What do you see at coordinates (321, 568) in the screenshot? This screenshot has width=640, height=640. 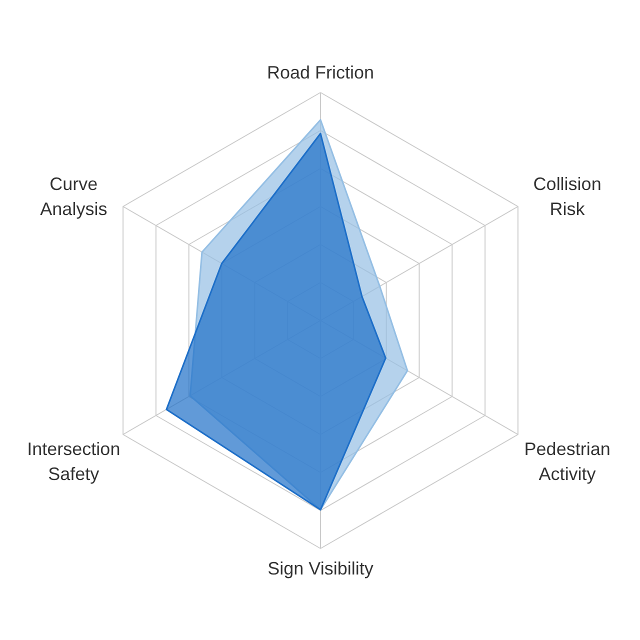 I see `spoke-label: Sign Visibility` at bounding box center [321, 568].